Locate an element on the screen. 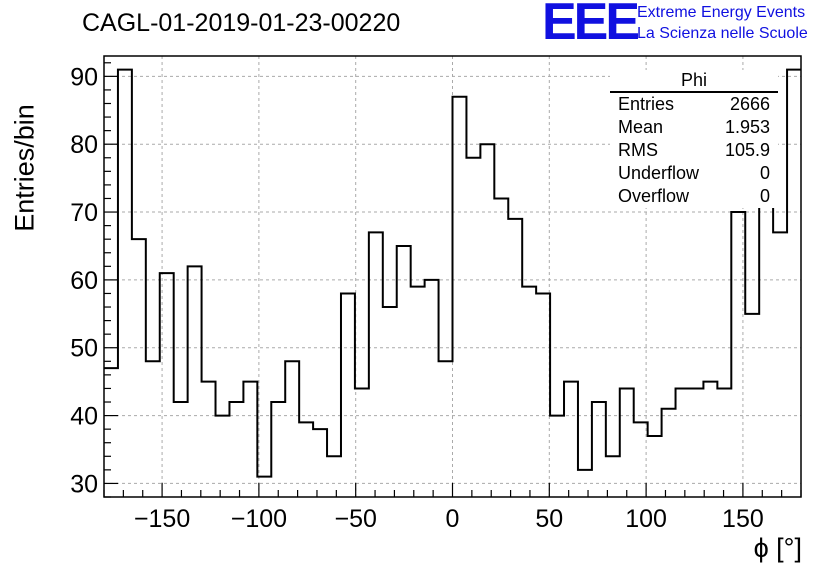  y-tick-label: 30 is located at coordinates (84, 484).